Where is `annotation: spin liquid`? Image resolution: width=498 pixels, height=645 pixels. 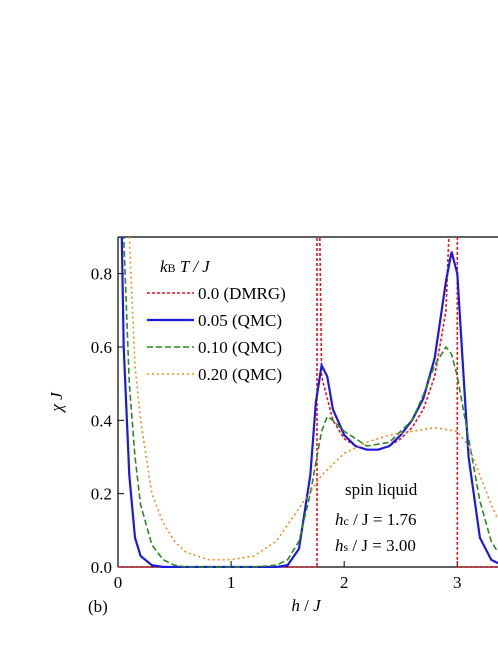 annotation: spin liquid is located at coordinates (381, 489).